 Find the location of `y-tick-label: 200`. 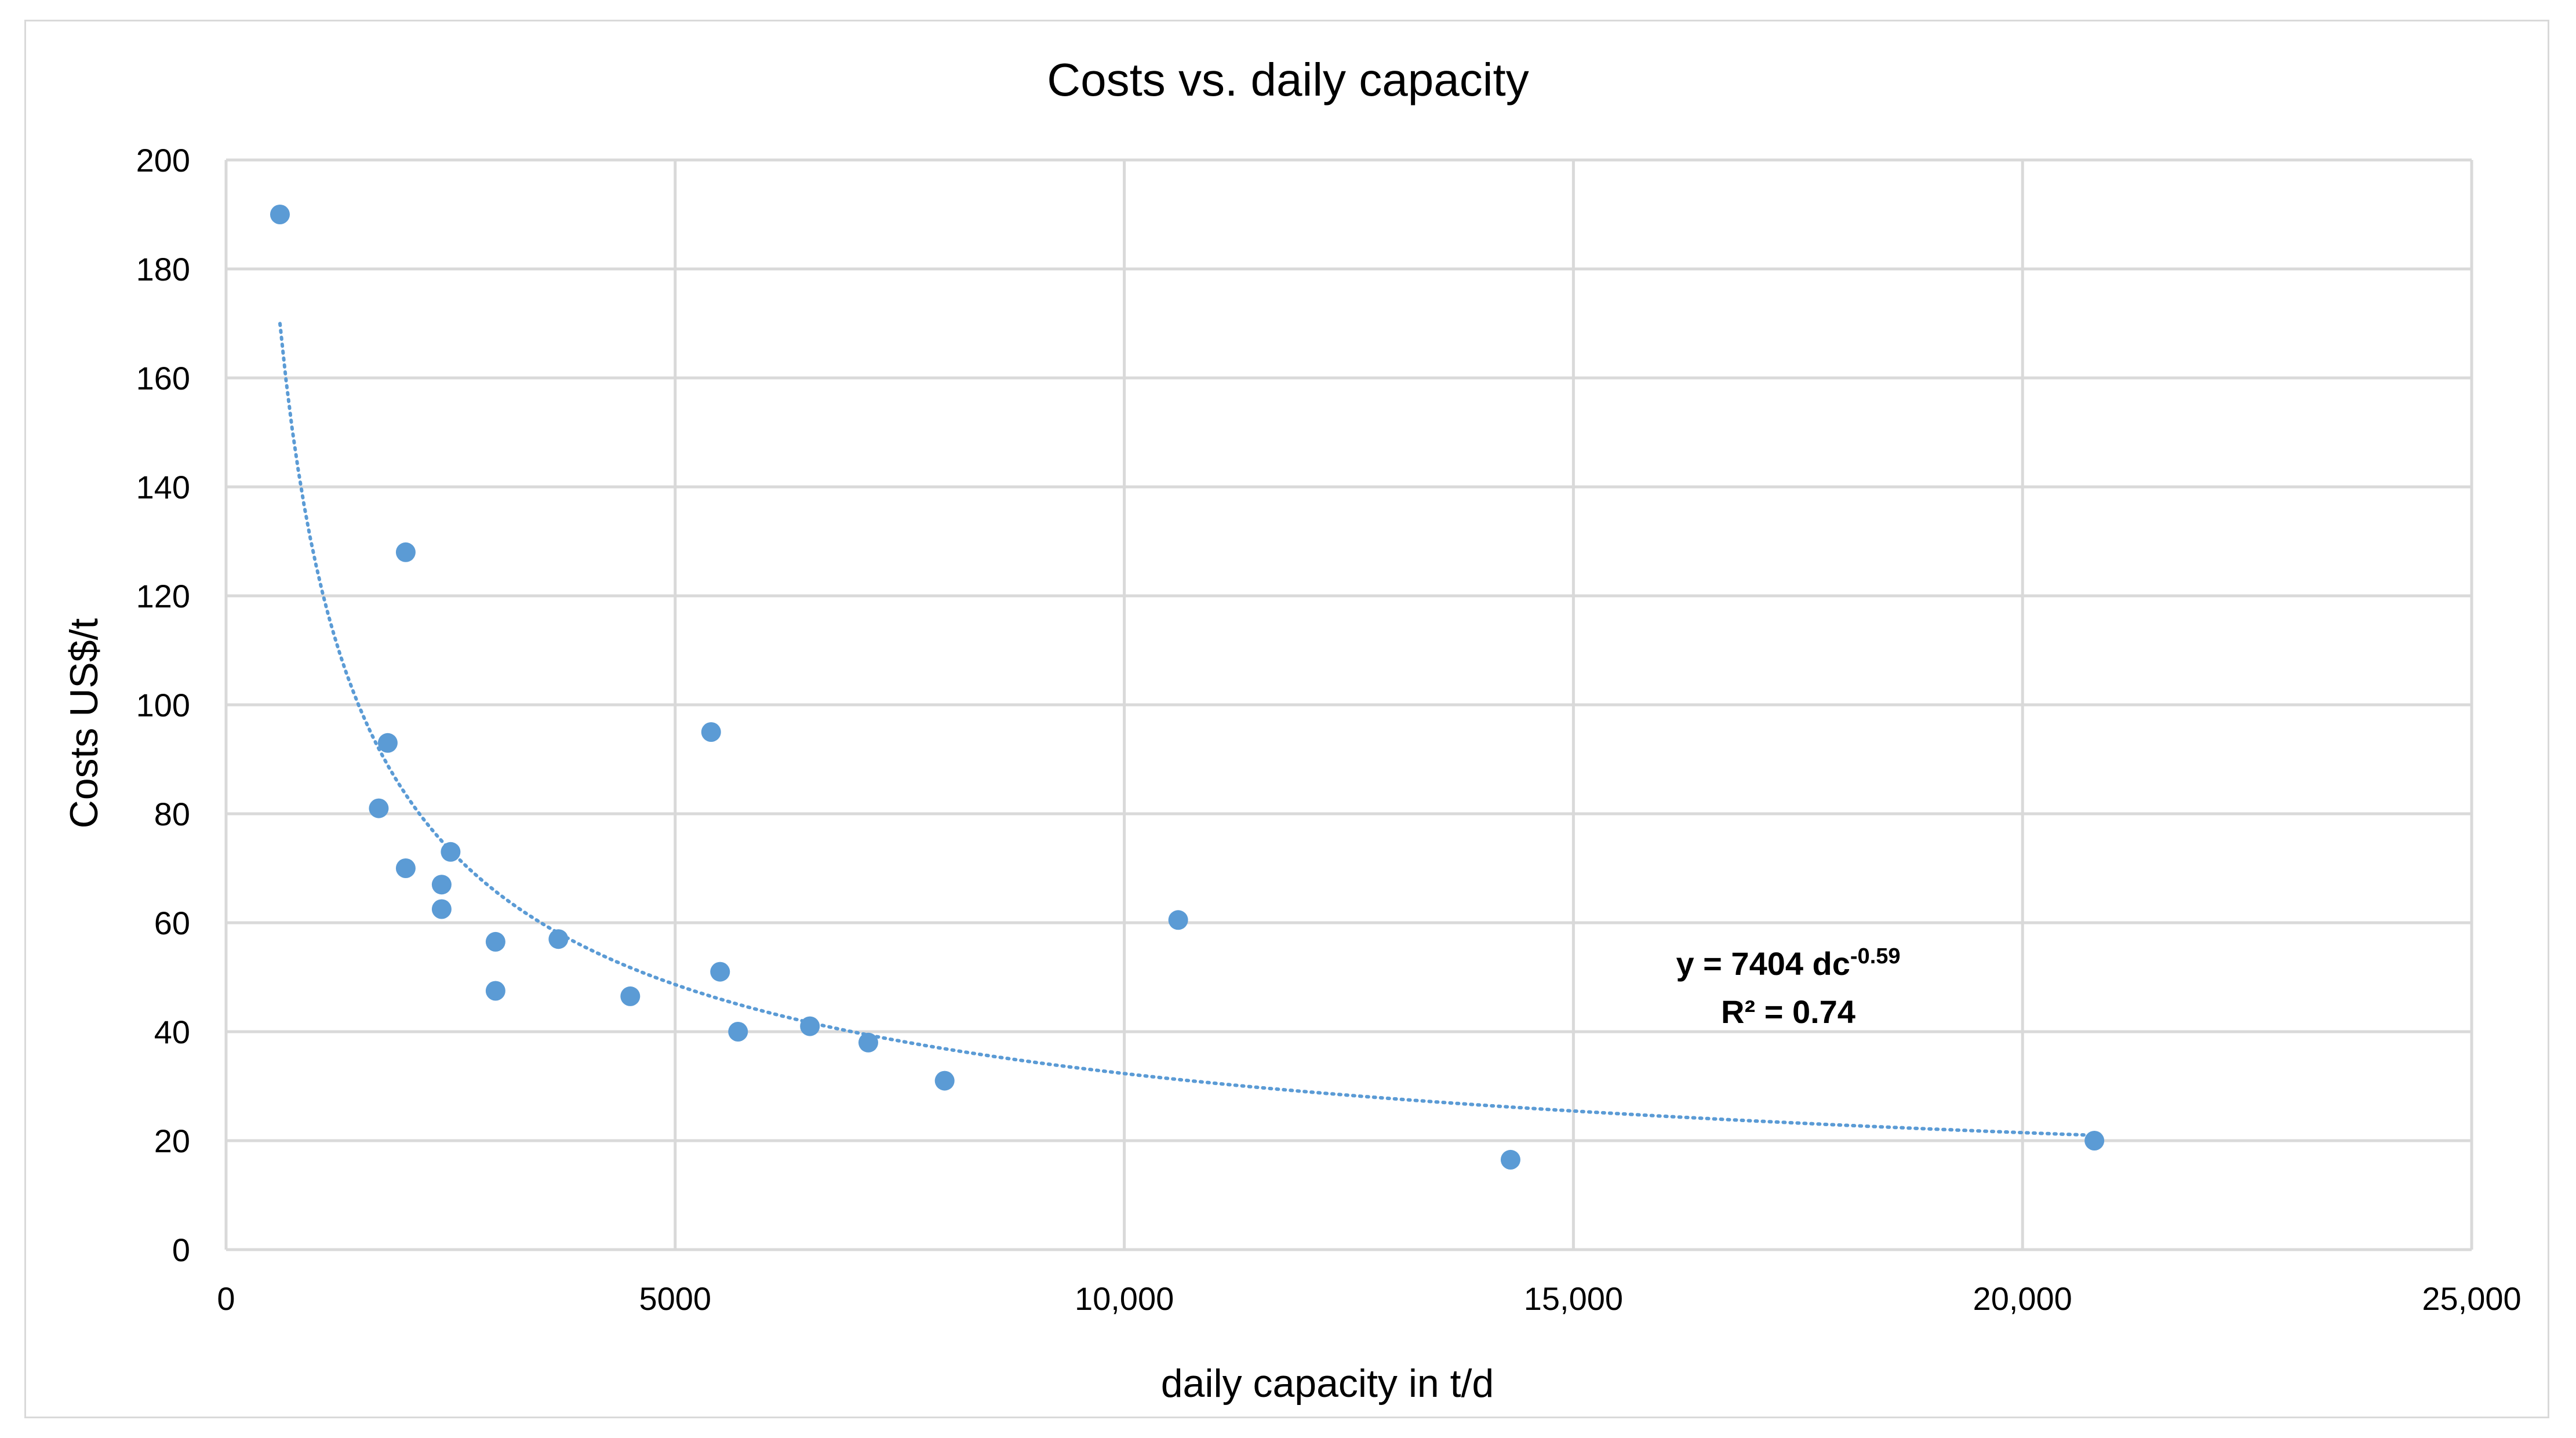

y-tick-label: 200 is located at coordinates (163, 160).